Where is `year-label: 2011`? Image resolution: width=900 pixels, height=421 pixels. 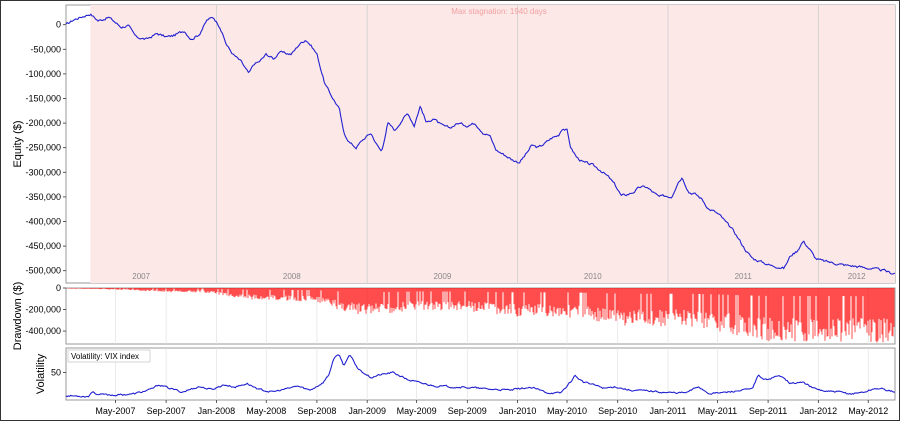 year-label: 2011 is located at coordinates (744, 276).